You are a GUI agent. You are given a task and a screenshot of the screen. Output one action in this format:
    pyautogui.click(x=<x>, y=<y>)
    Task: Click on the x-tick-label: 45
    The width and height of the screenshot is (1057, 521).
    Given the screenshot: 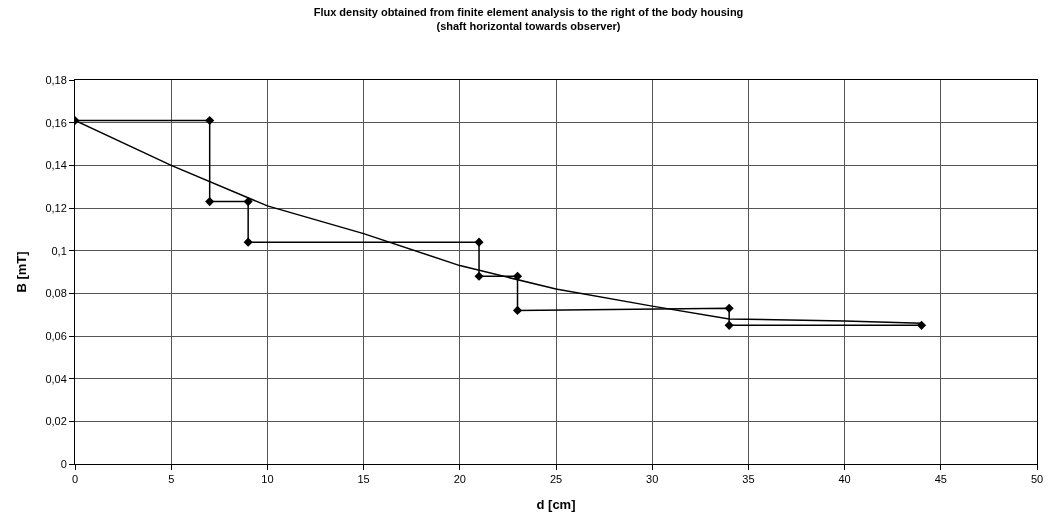 What is the action you would take?
    pyautogui.click(x=940, y=479)
    